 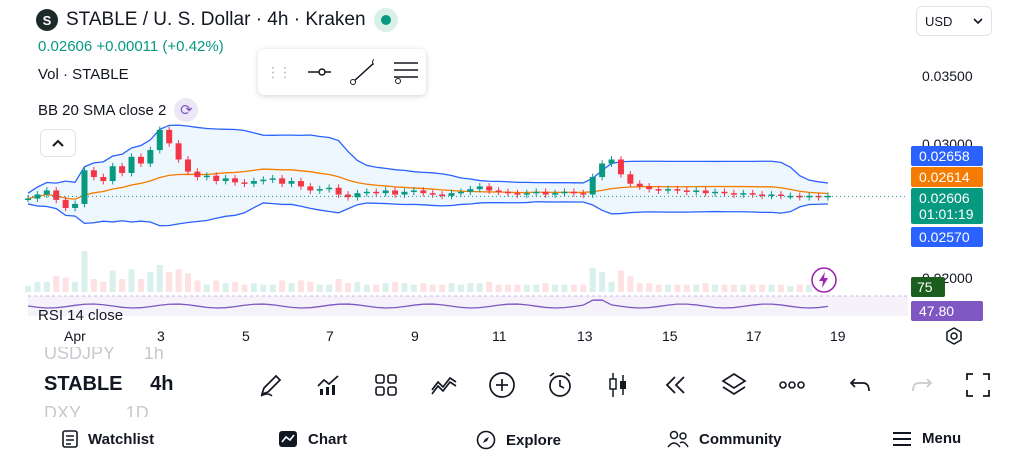 I want to click on trend-line-icon, so click(x=361, y=72).